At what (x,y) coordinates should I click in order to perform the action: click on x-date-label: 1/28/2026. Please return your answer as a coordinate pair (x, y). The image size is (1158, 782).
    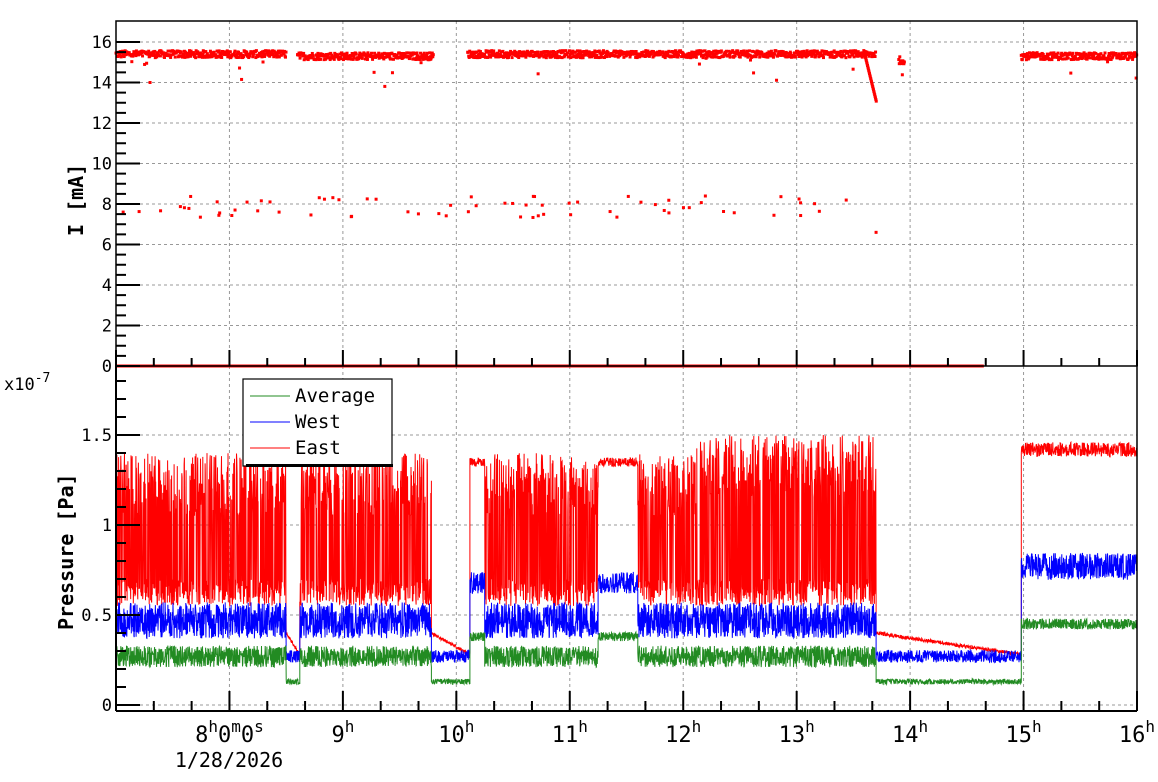
    Looking at the image, I should click on (229, 760).